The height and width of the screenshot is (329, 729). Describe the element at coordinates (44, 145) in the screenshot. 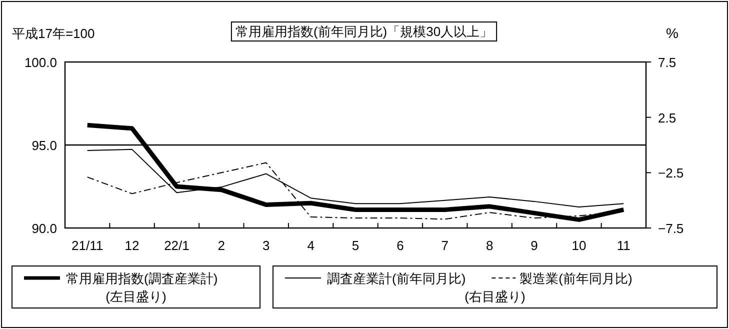

I see `y-tick-label: 95.0` at that location.